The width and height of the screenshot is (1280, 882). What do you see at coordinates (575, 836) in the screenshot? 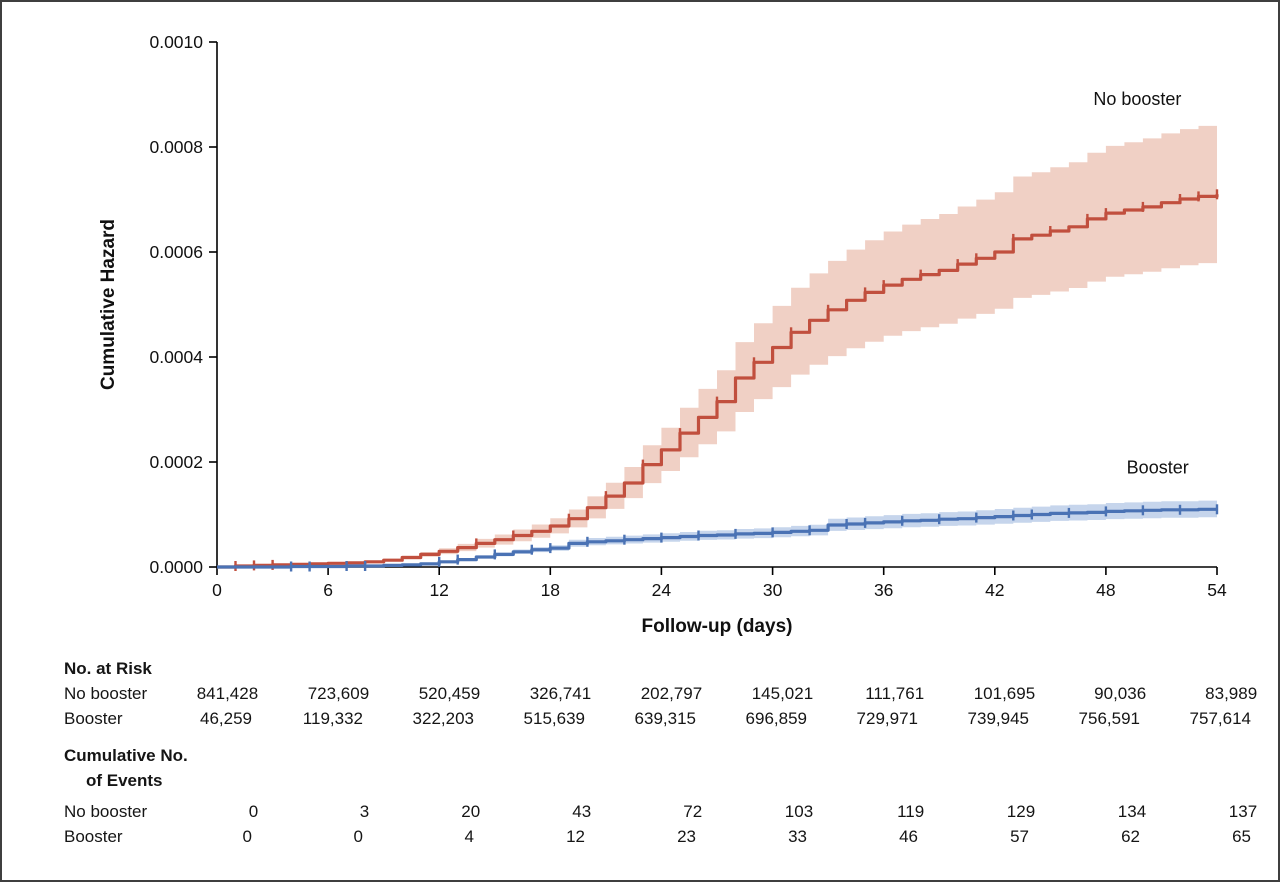
I see `table-cell: 12` at bounding box center [575, 836].